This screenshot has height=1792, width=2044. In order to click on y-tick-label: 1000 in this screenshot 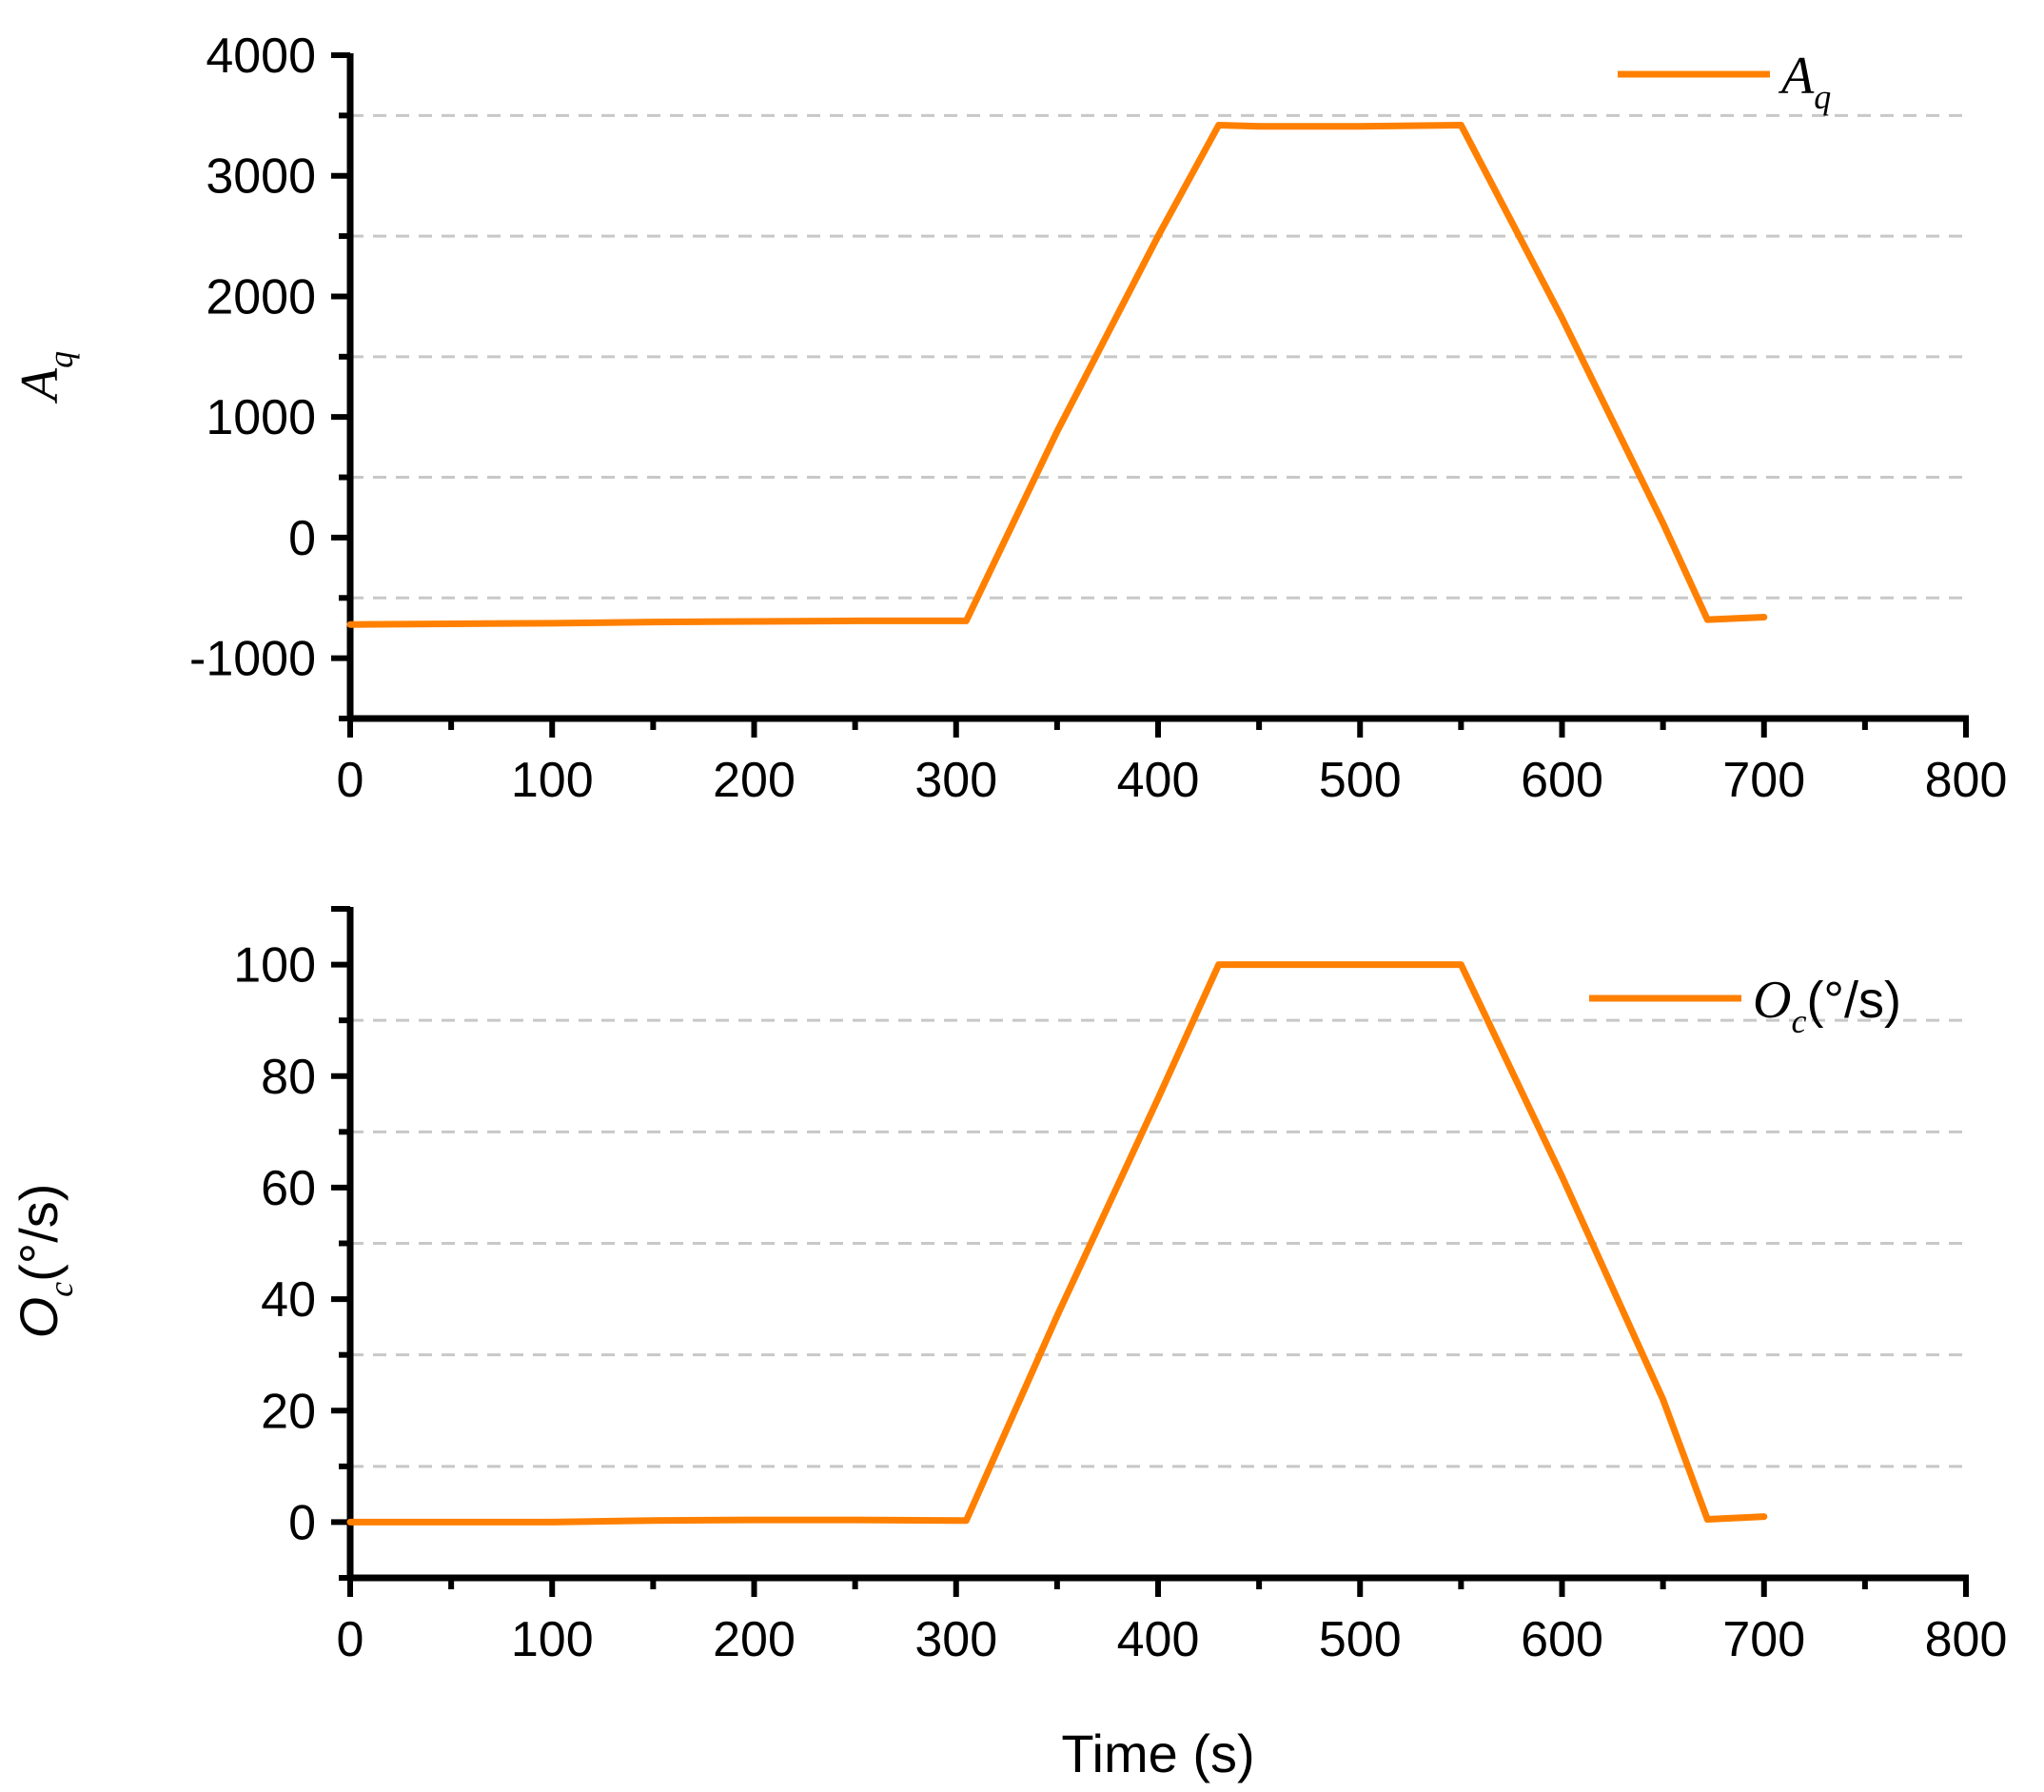, I will do `click(261, 417)`.